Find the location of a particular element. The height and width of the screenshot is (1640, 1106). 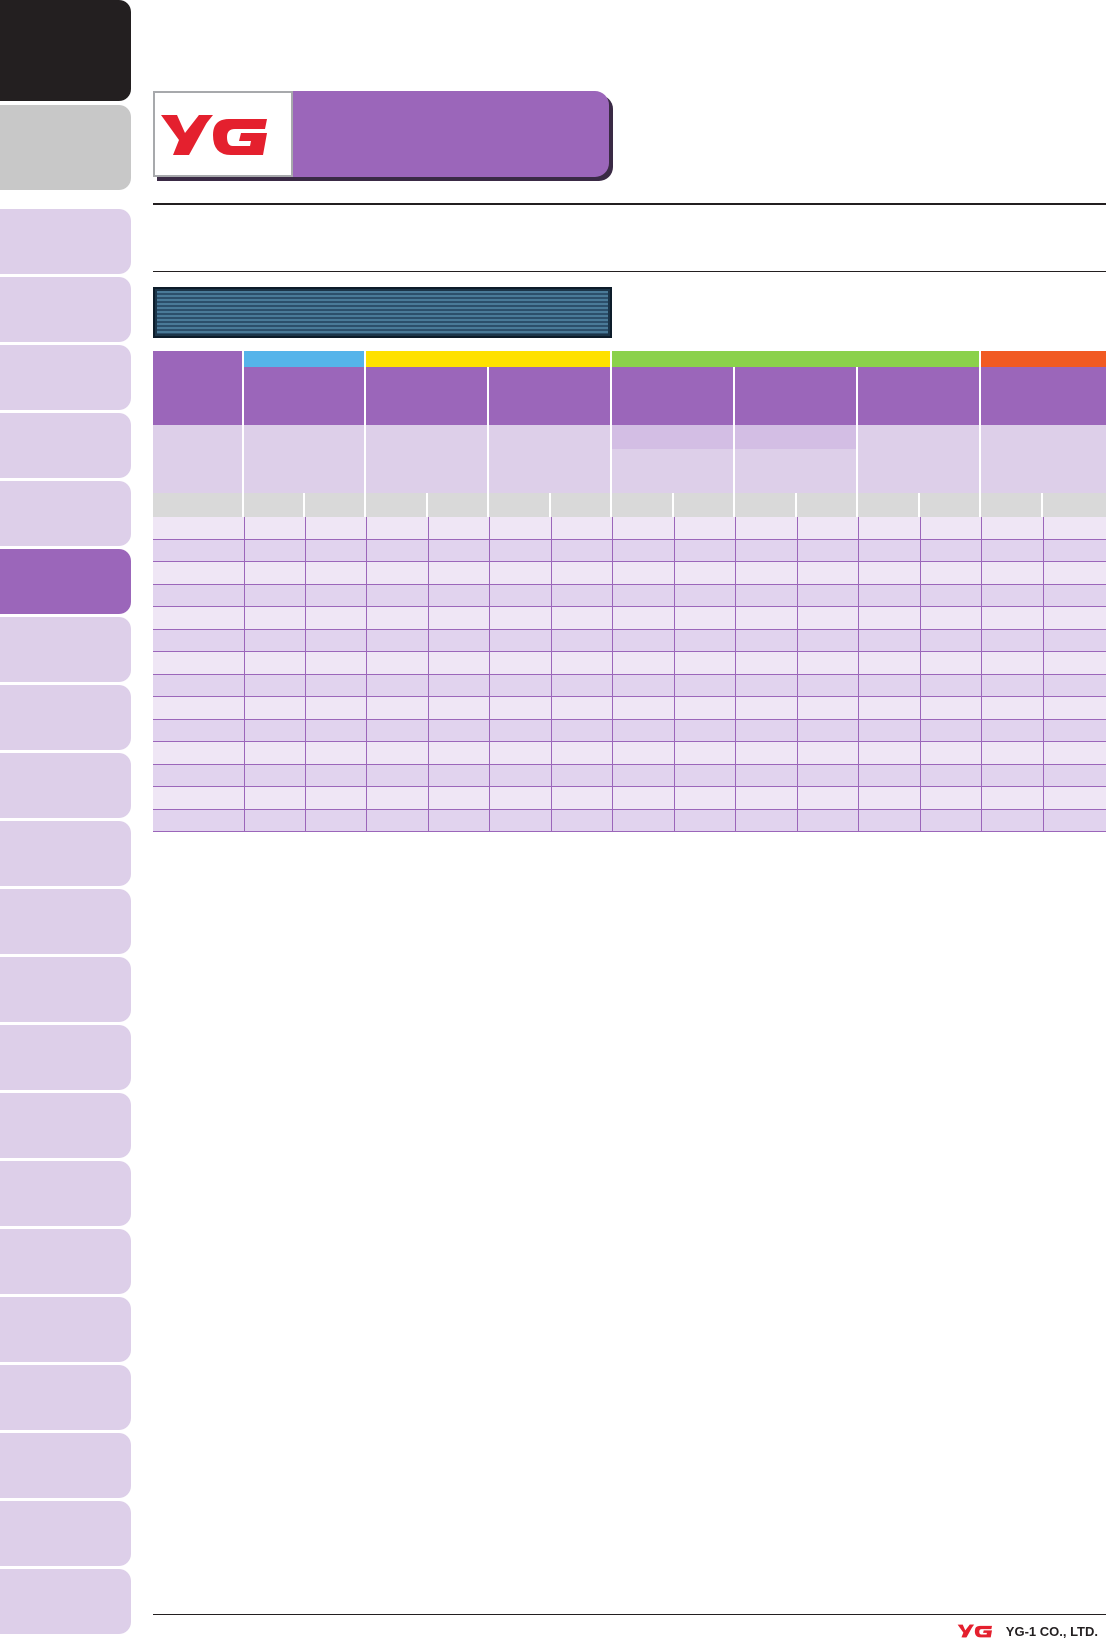

footer: YG-1 CO., LTD. is located at coordinates (1027, 1631).